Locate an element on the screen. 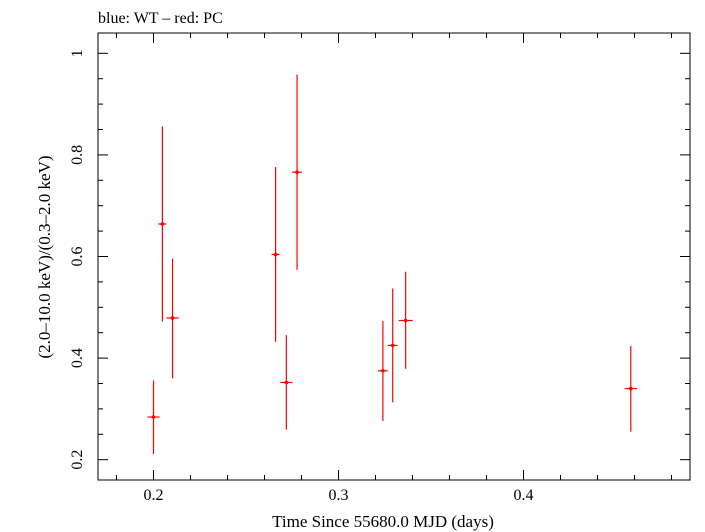  y-tick-label: 0.6 is located at coordinates (77, 257).